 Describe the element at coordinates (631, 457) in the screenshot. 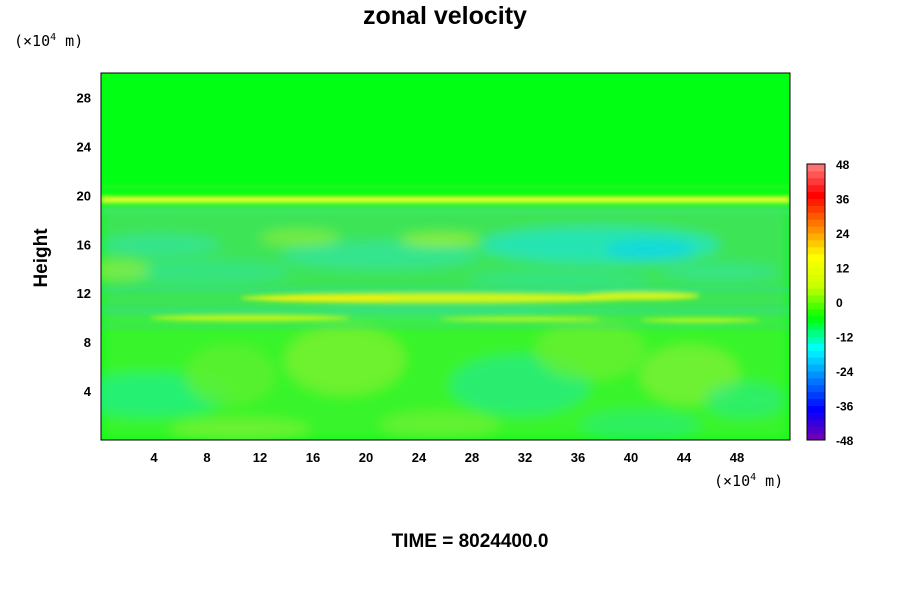

I see `x-tick-label: 40` at that location.